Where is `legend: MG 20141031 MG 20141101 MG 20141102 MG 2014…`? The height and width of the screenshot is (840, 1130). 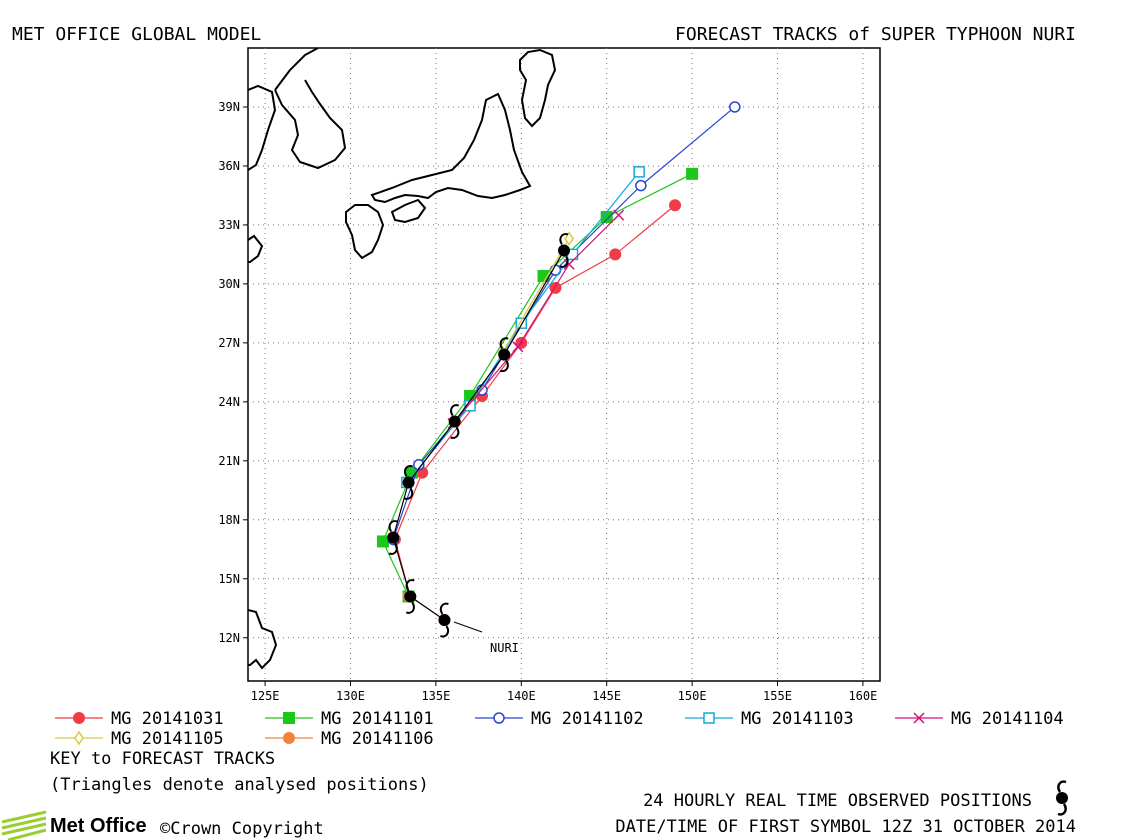 legend: MG 20141031 MG 20141101 MG 20141102 MG 2014… is located at coordinates (559, 729).